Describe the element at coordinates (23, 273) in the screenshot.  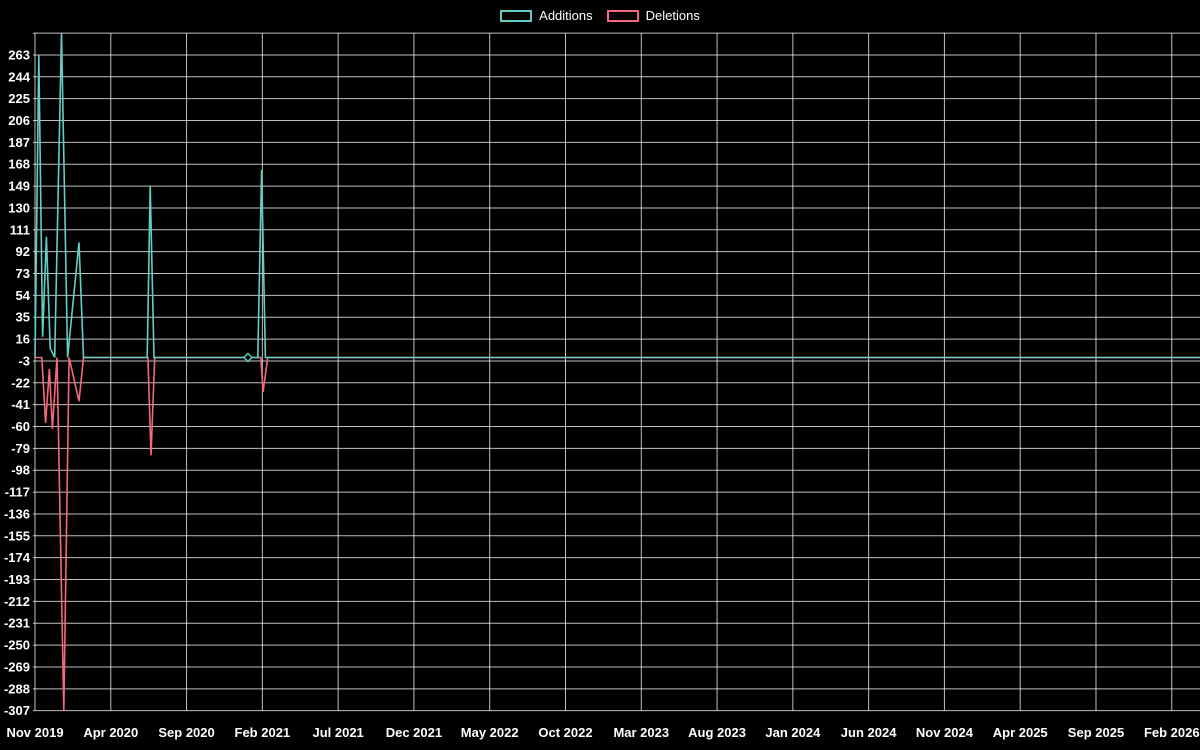
I see `y-axis-tick-label: 73` at that location.